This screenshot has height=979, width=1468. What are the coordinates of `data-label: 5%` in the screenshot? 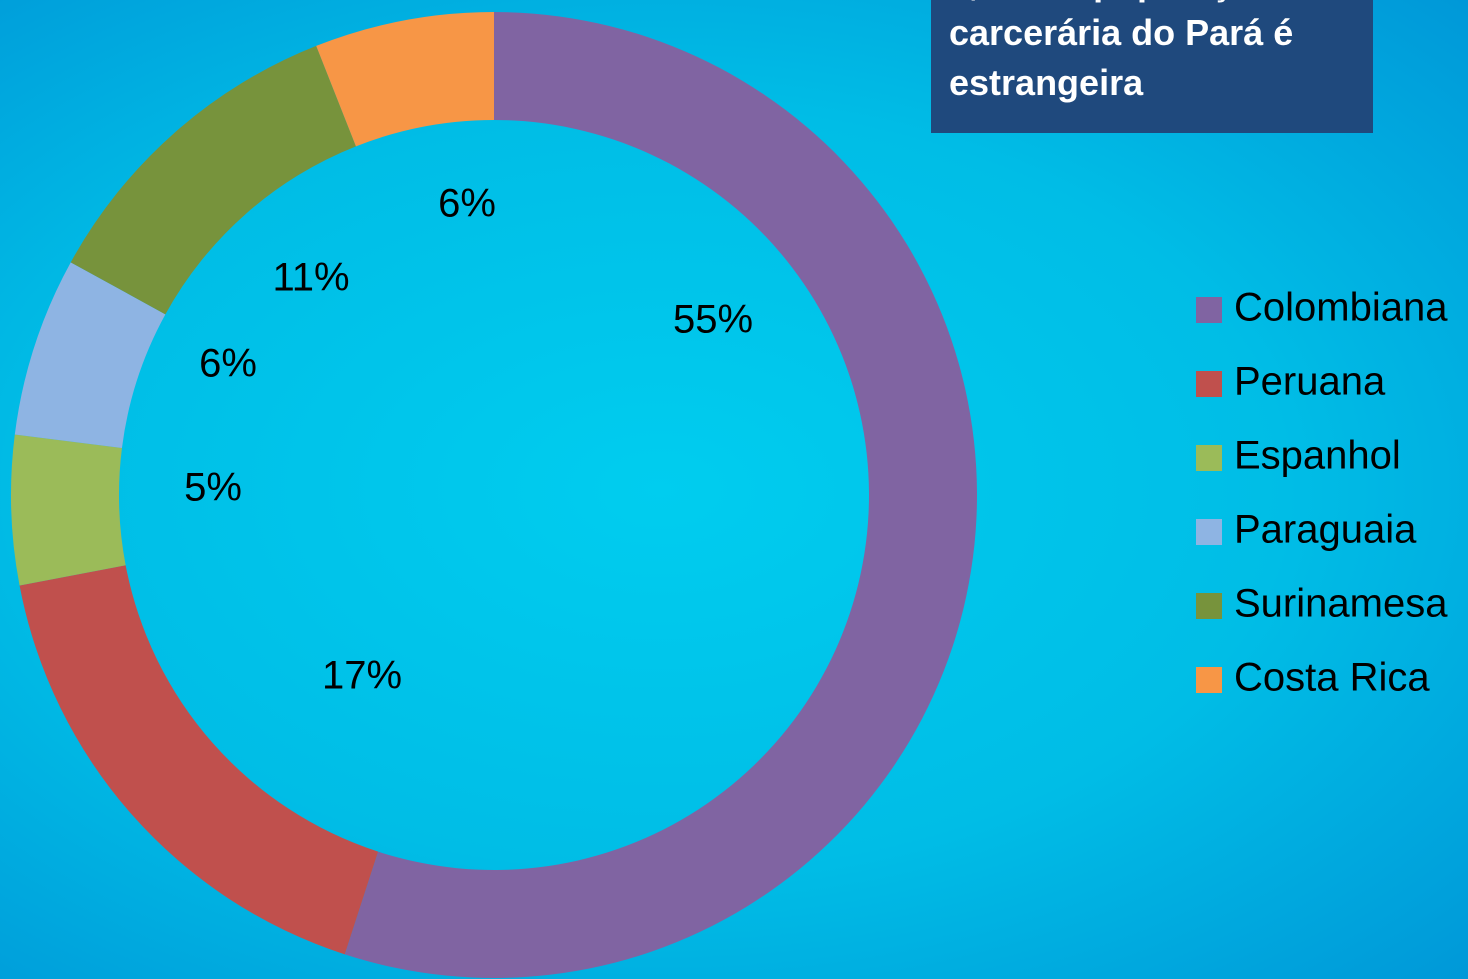 It's located at (213, 488).